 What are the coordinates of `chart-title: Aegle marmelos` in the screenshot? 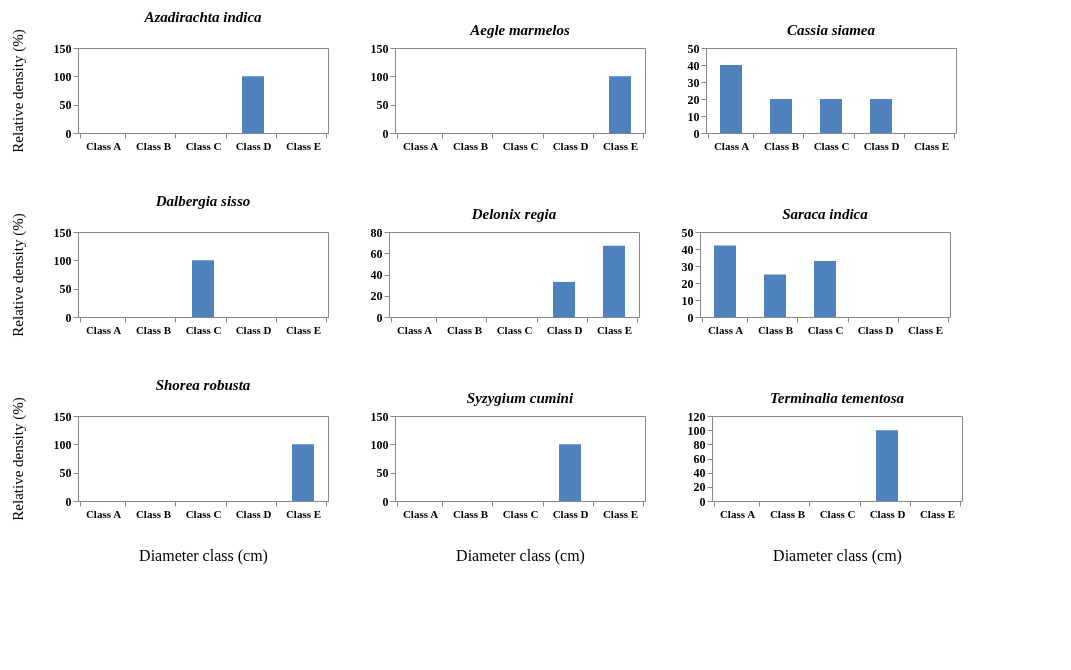 It's located at (519, 30).